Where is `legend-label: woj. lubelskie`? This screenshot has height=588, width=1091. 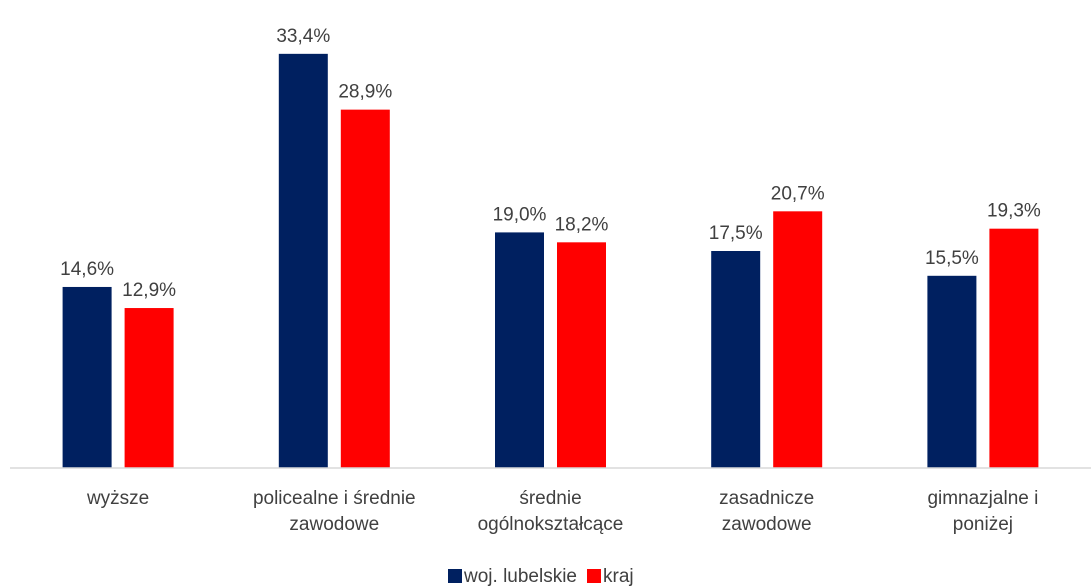
legend-label: woj. lubelskie is located at coordinates (520, 576).